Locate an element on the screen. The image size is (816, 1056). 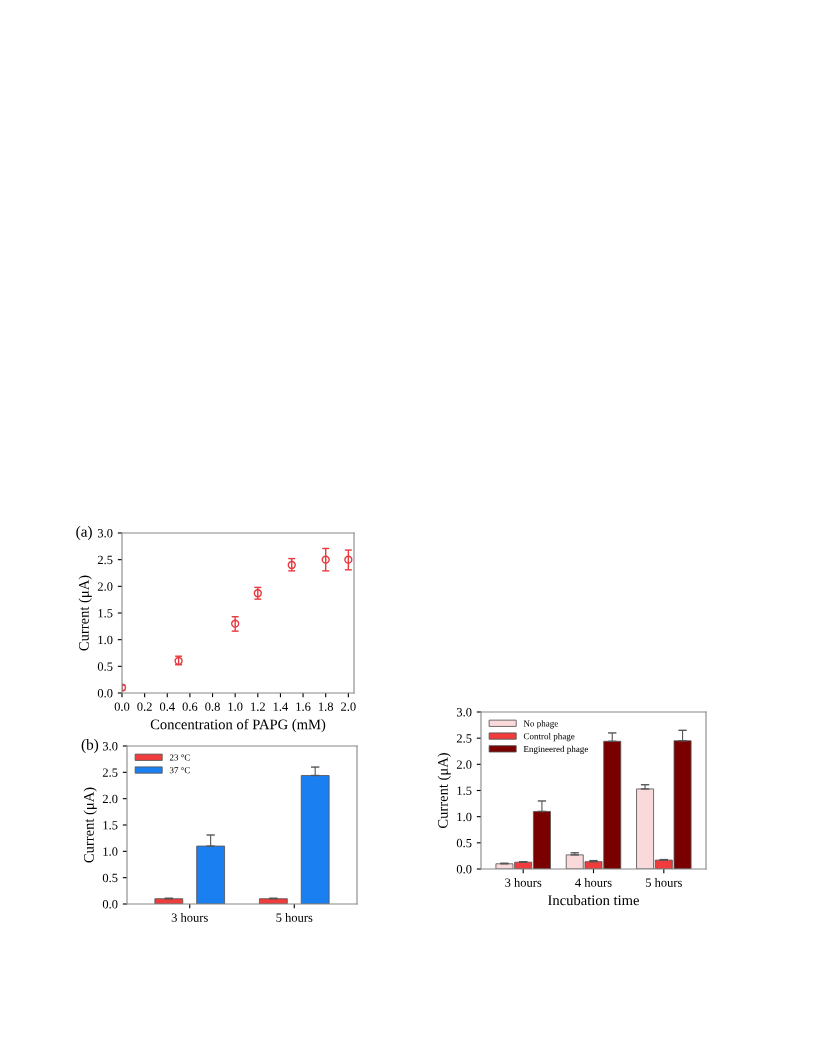
legend-label: 37 °C is located at coordinates (179, 770).